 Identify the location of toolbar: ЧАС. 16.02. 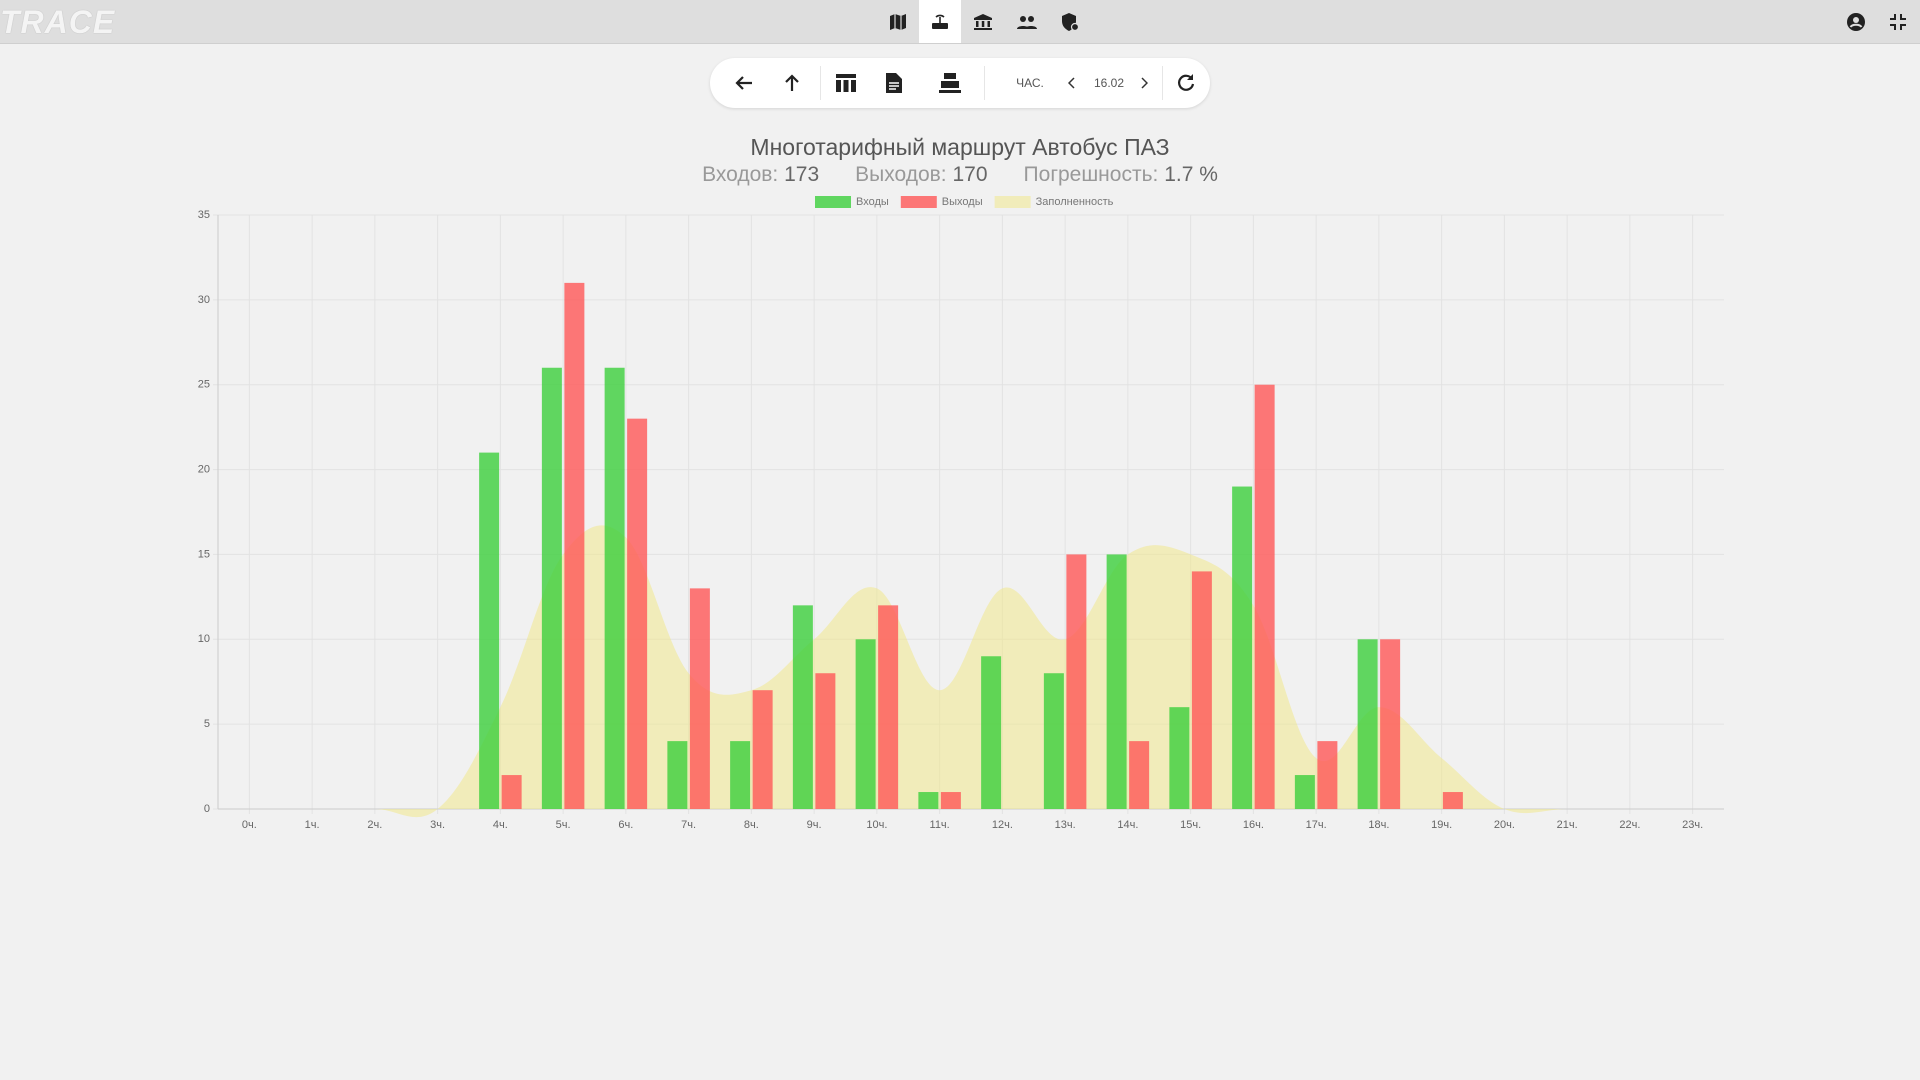
(960, 83).